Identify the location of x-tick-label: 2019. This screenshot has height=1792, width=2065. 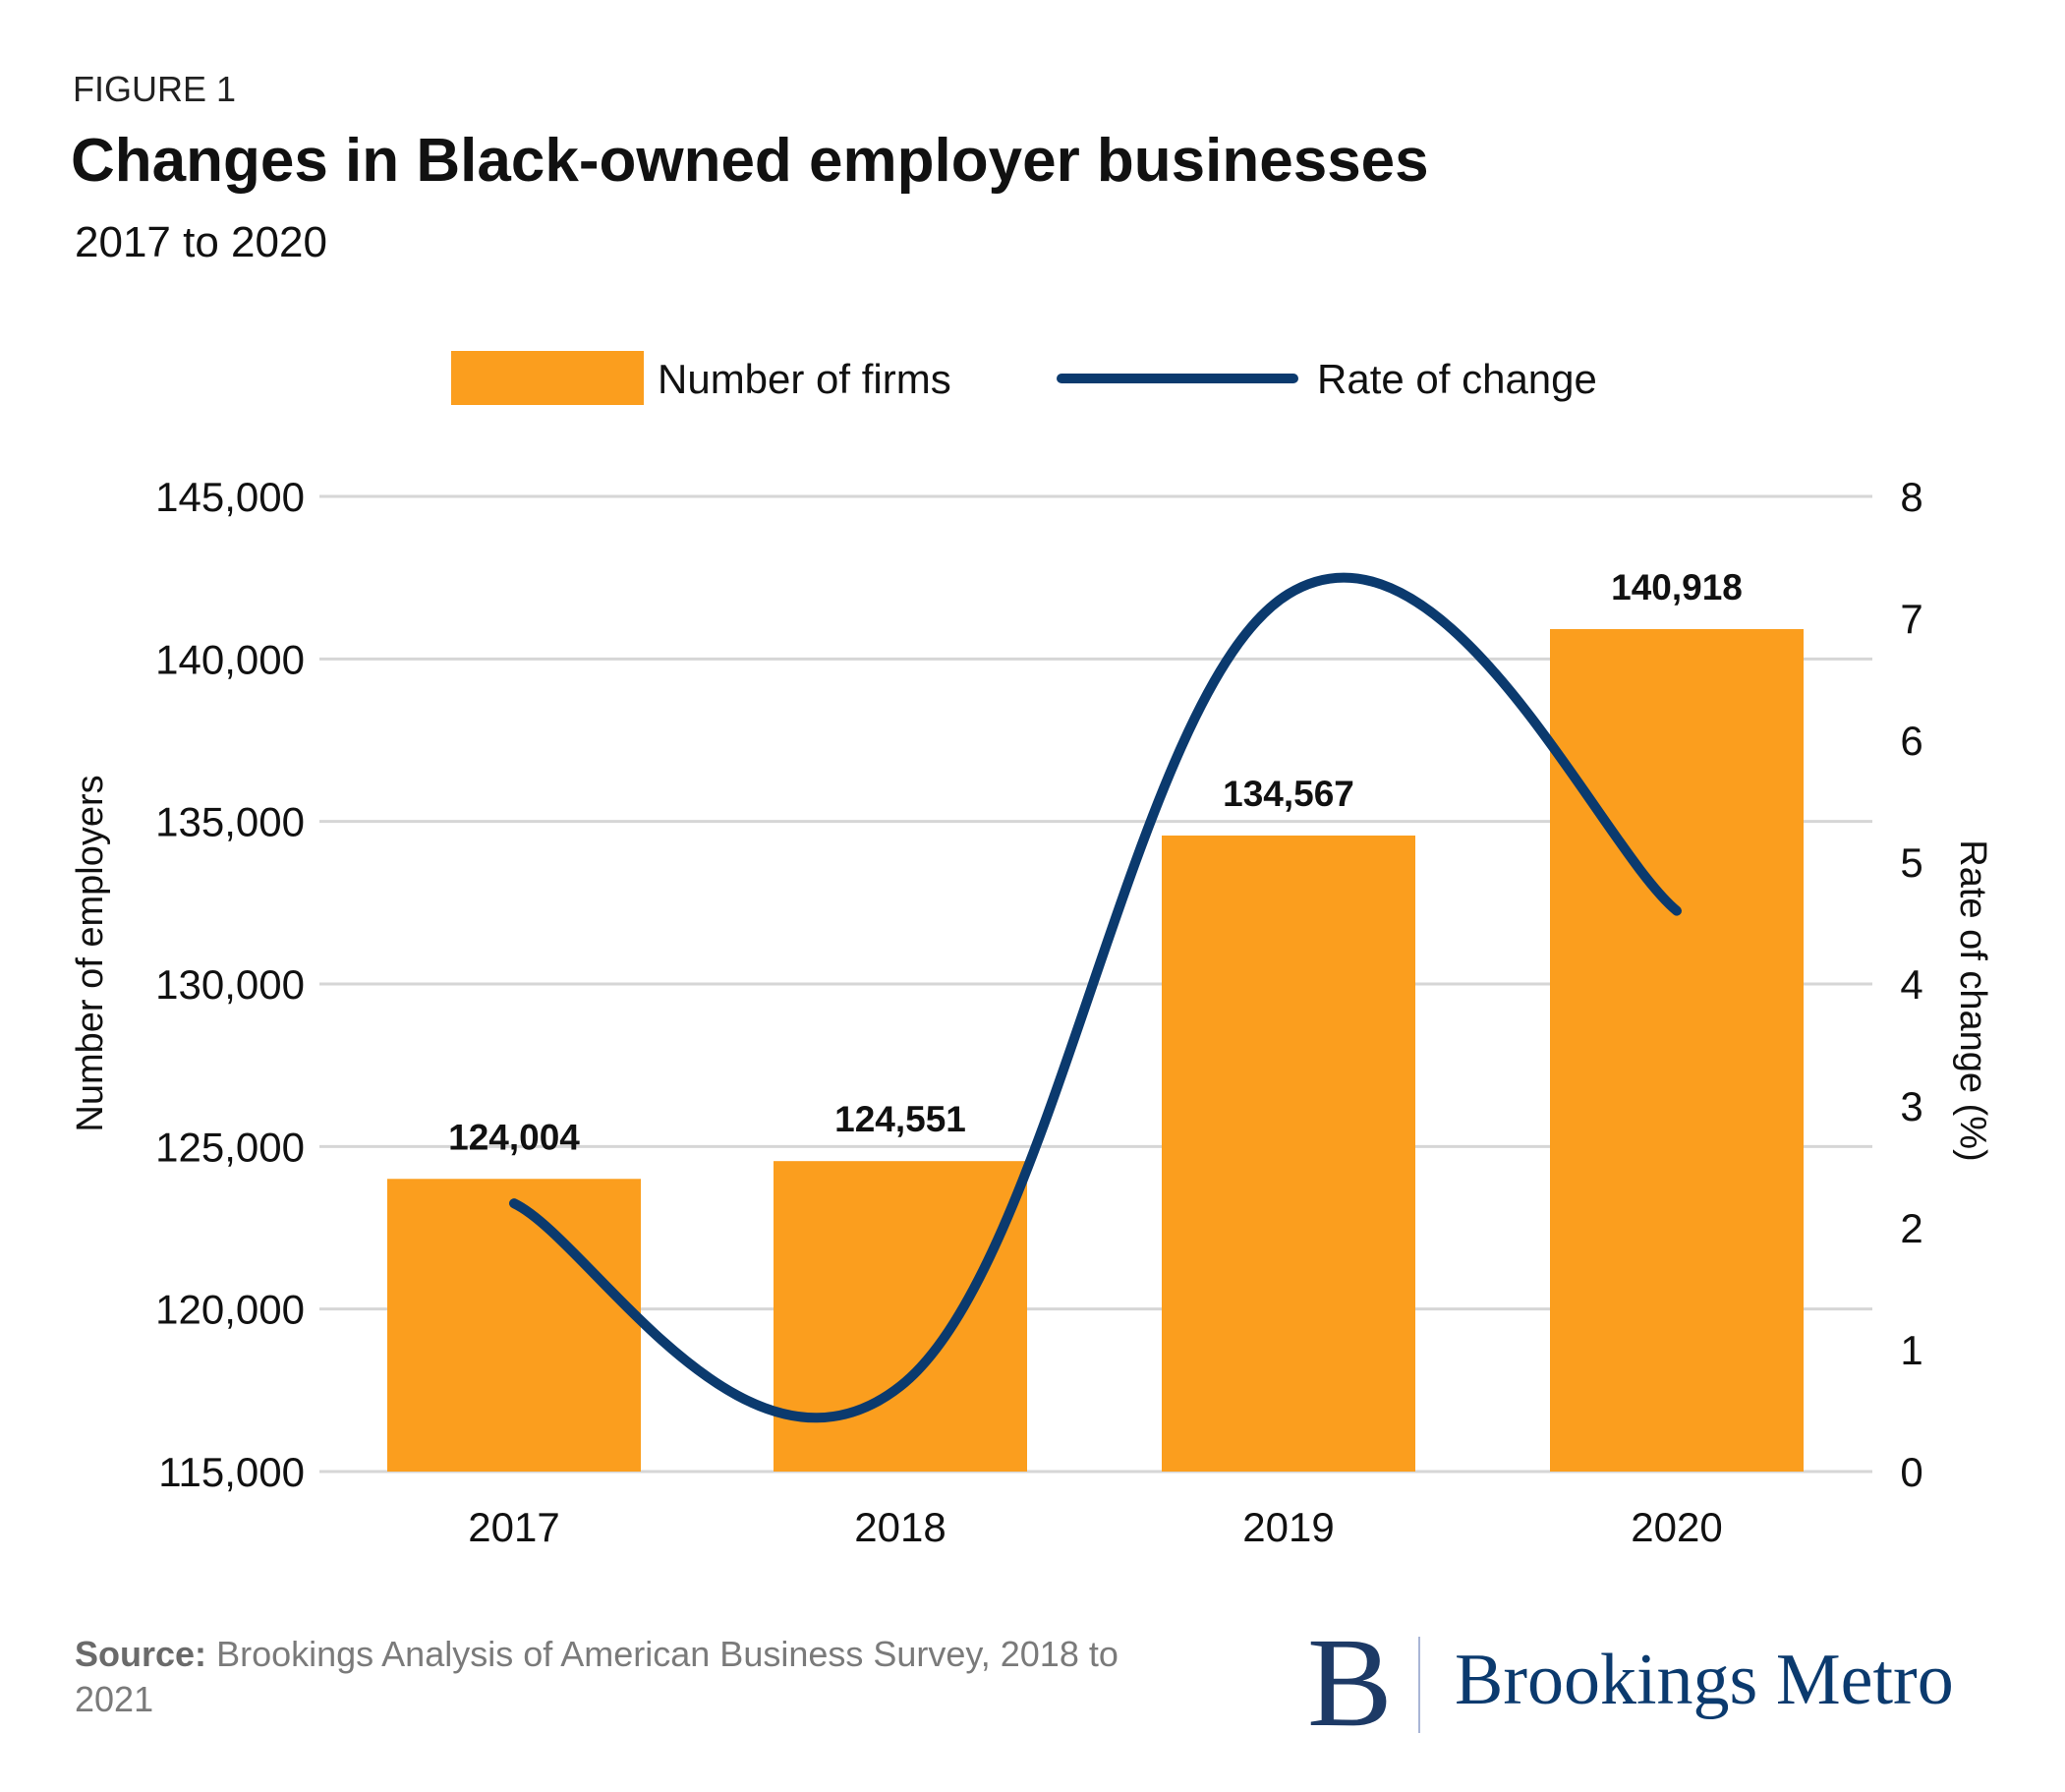
(1288, 1527).